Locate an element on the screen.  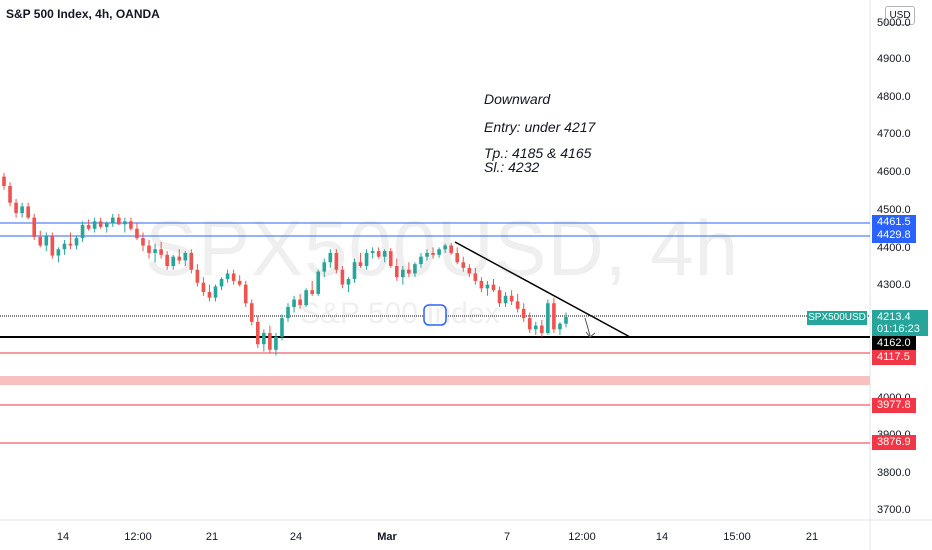
currency-button: USD is located at coordinates (900, 15).